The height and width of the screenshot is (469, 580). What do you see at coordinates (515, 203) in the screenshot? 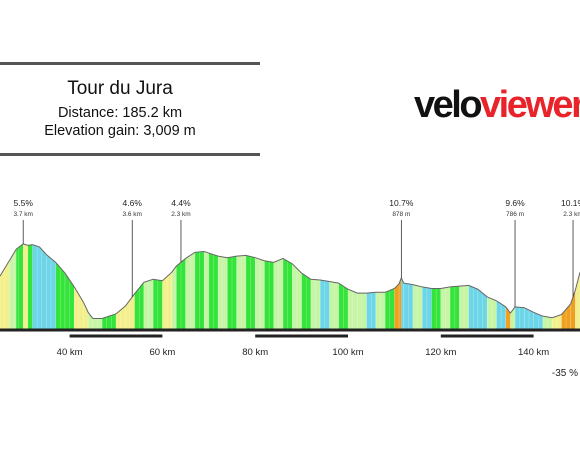
I see `climb-gradient-label: 9.6%` at bounding box center [515, 203].